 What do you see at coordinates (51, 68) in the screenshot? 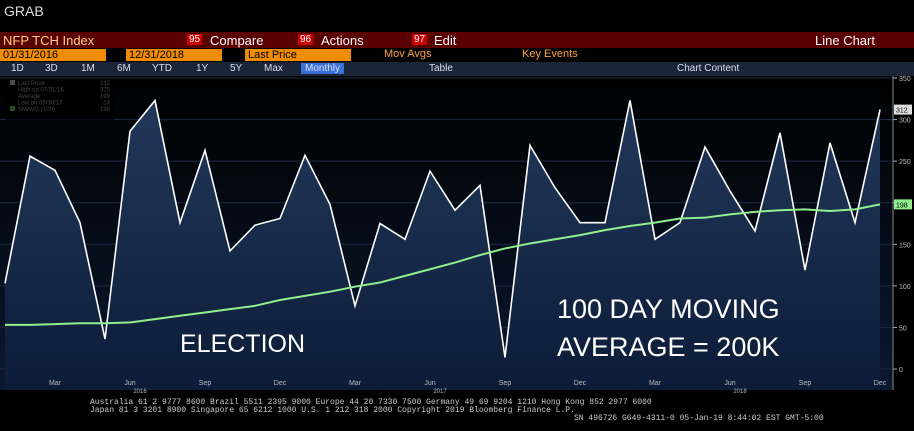
I see `range: 3D` at bounding box center [51, 68].